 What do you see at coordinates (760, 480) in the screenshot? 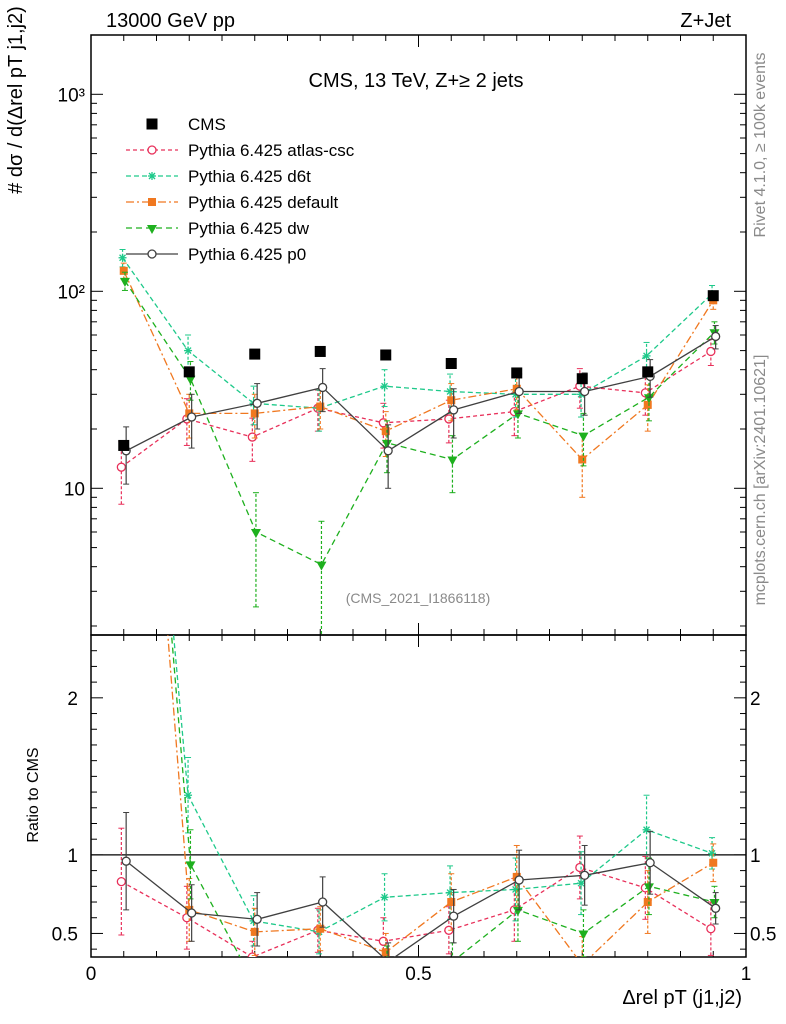
I see `mcplots-label: mcplots.cern.ch [arXiv:2401.10621]` at bounding box center [760, 480].